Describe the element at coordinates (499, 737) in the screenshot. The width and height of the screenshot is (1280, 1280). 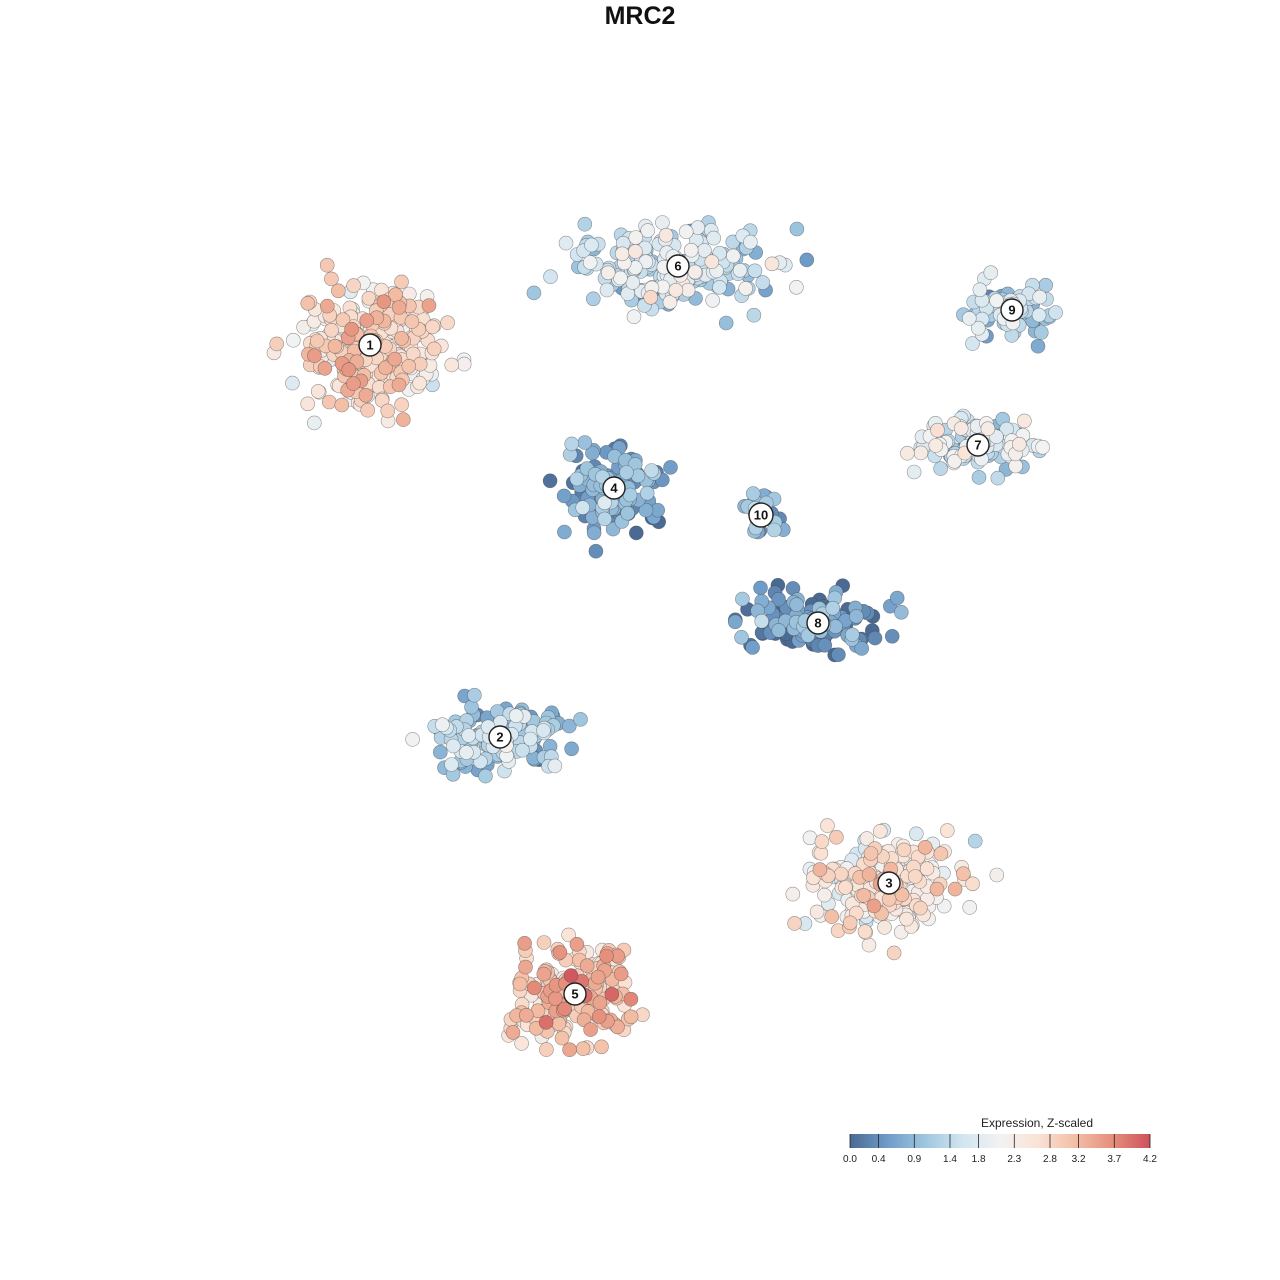
I see `cluster-label-text: 2` at that location.